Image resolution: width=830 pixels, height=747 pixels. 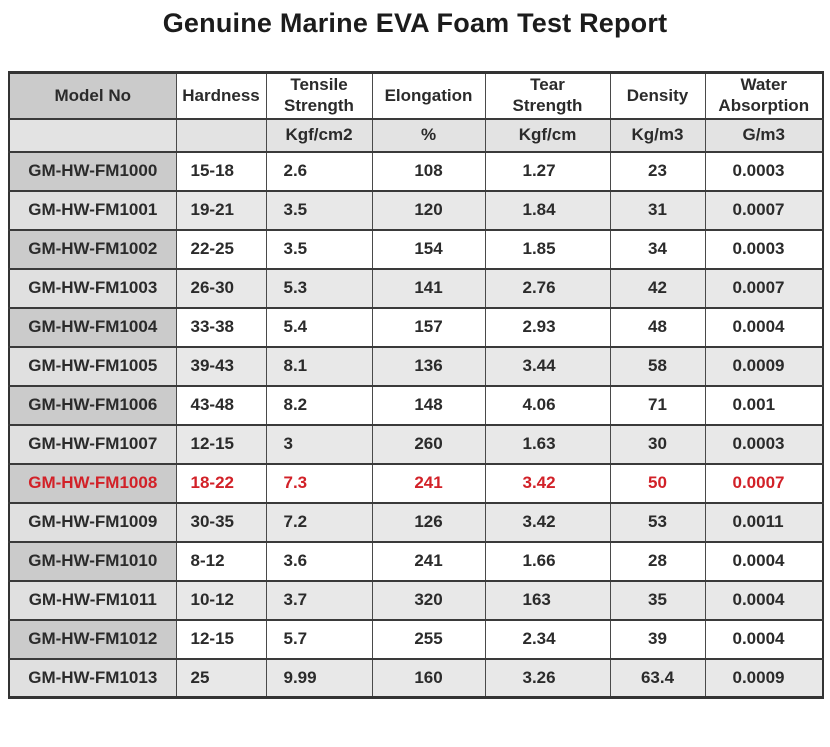 I want to click on column-unit: G/m3, so click(x=764, y=135).